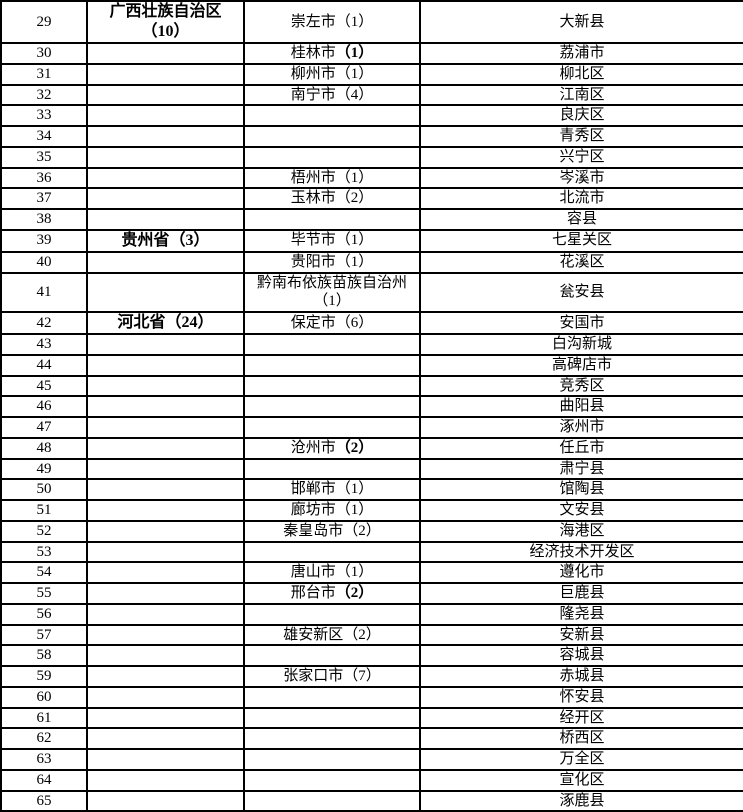 The width and height of the screenshot is (743, 812). Describe the element at coordinates (371, 219) in the screenshot. I see `table-row: 38 容县` at that location.